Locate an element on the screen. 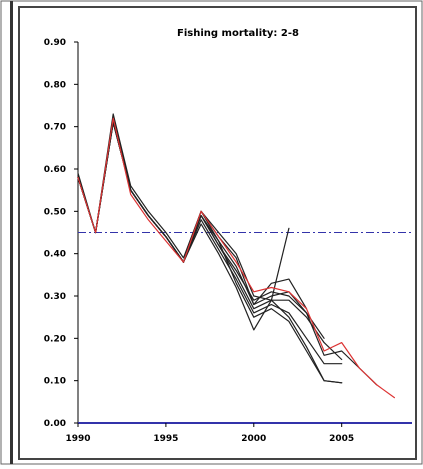 This screenshot has height=469, width=423. y-tick-label: 0.00 is located at coordinates (55, 424).